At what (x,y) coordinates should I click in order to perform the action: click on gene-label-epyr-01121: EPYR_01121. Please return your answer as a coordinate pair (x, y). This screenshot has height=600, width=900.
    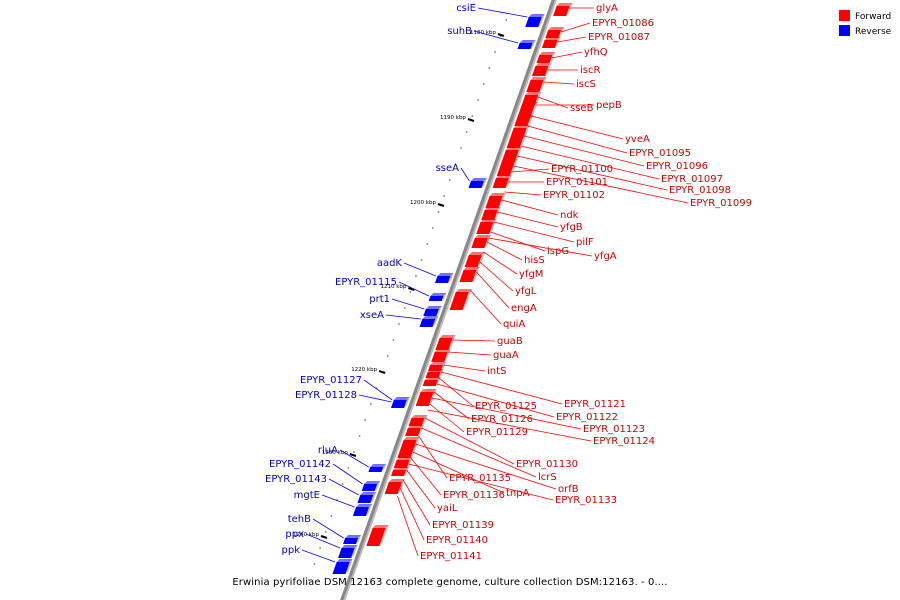
    Looking at the image, I should click on (595, 404).